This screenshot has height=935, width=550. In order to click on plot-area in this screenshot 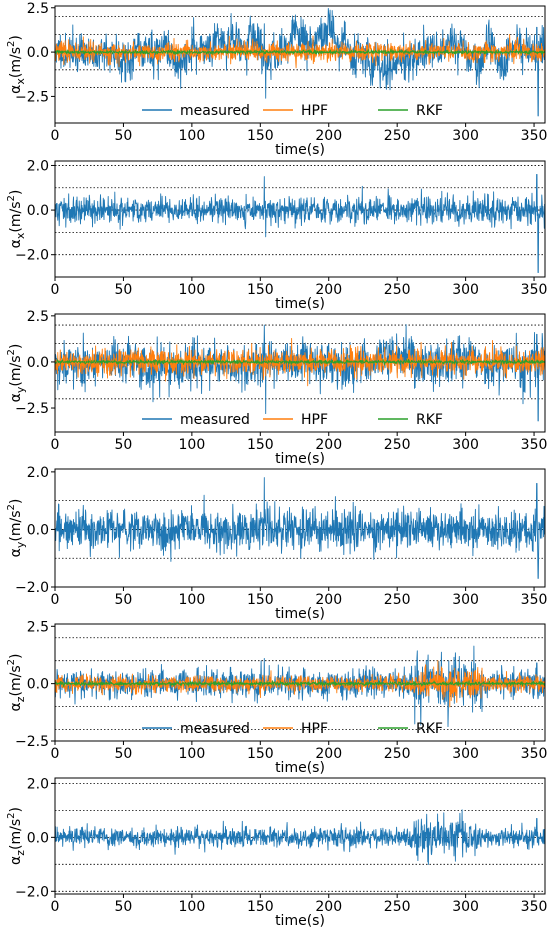, I will do `click(300, 64)`.